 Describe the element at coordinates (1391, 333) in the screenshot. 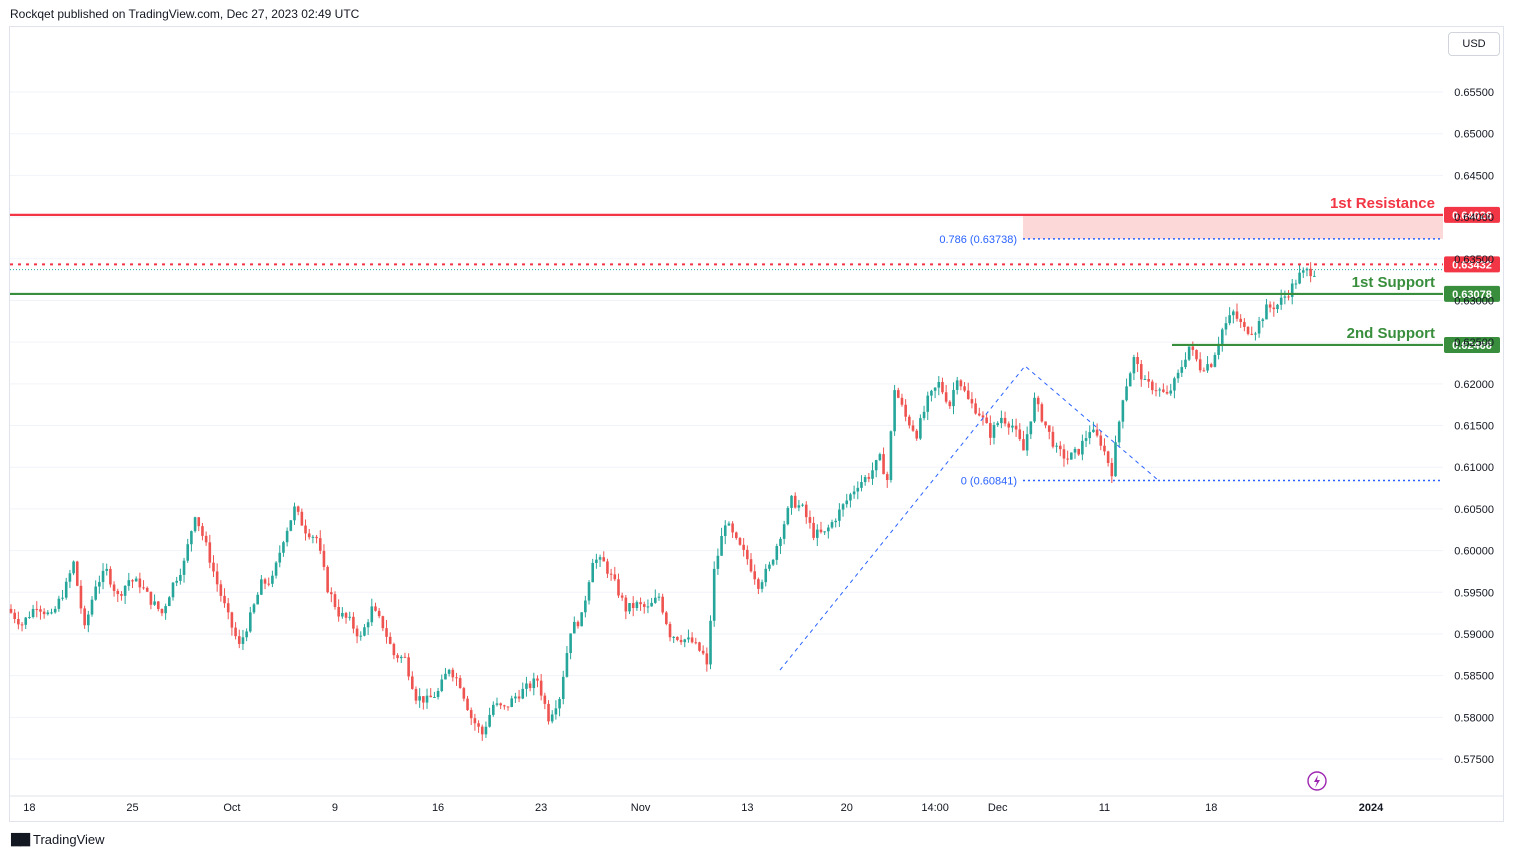

I see `support-2-label: 2nd Support` at that location.